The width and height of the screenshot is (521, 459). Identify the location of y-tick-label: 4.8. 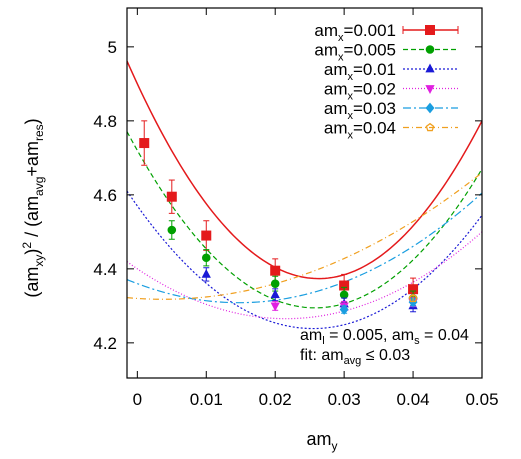
(105, 121).